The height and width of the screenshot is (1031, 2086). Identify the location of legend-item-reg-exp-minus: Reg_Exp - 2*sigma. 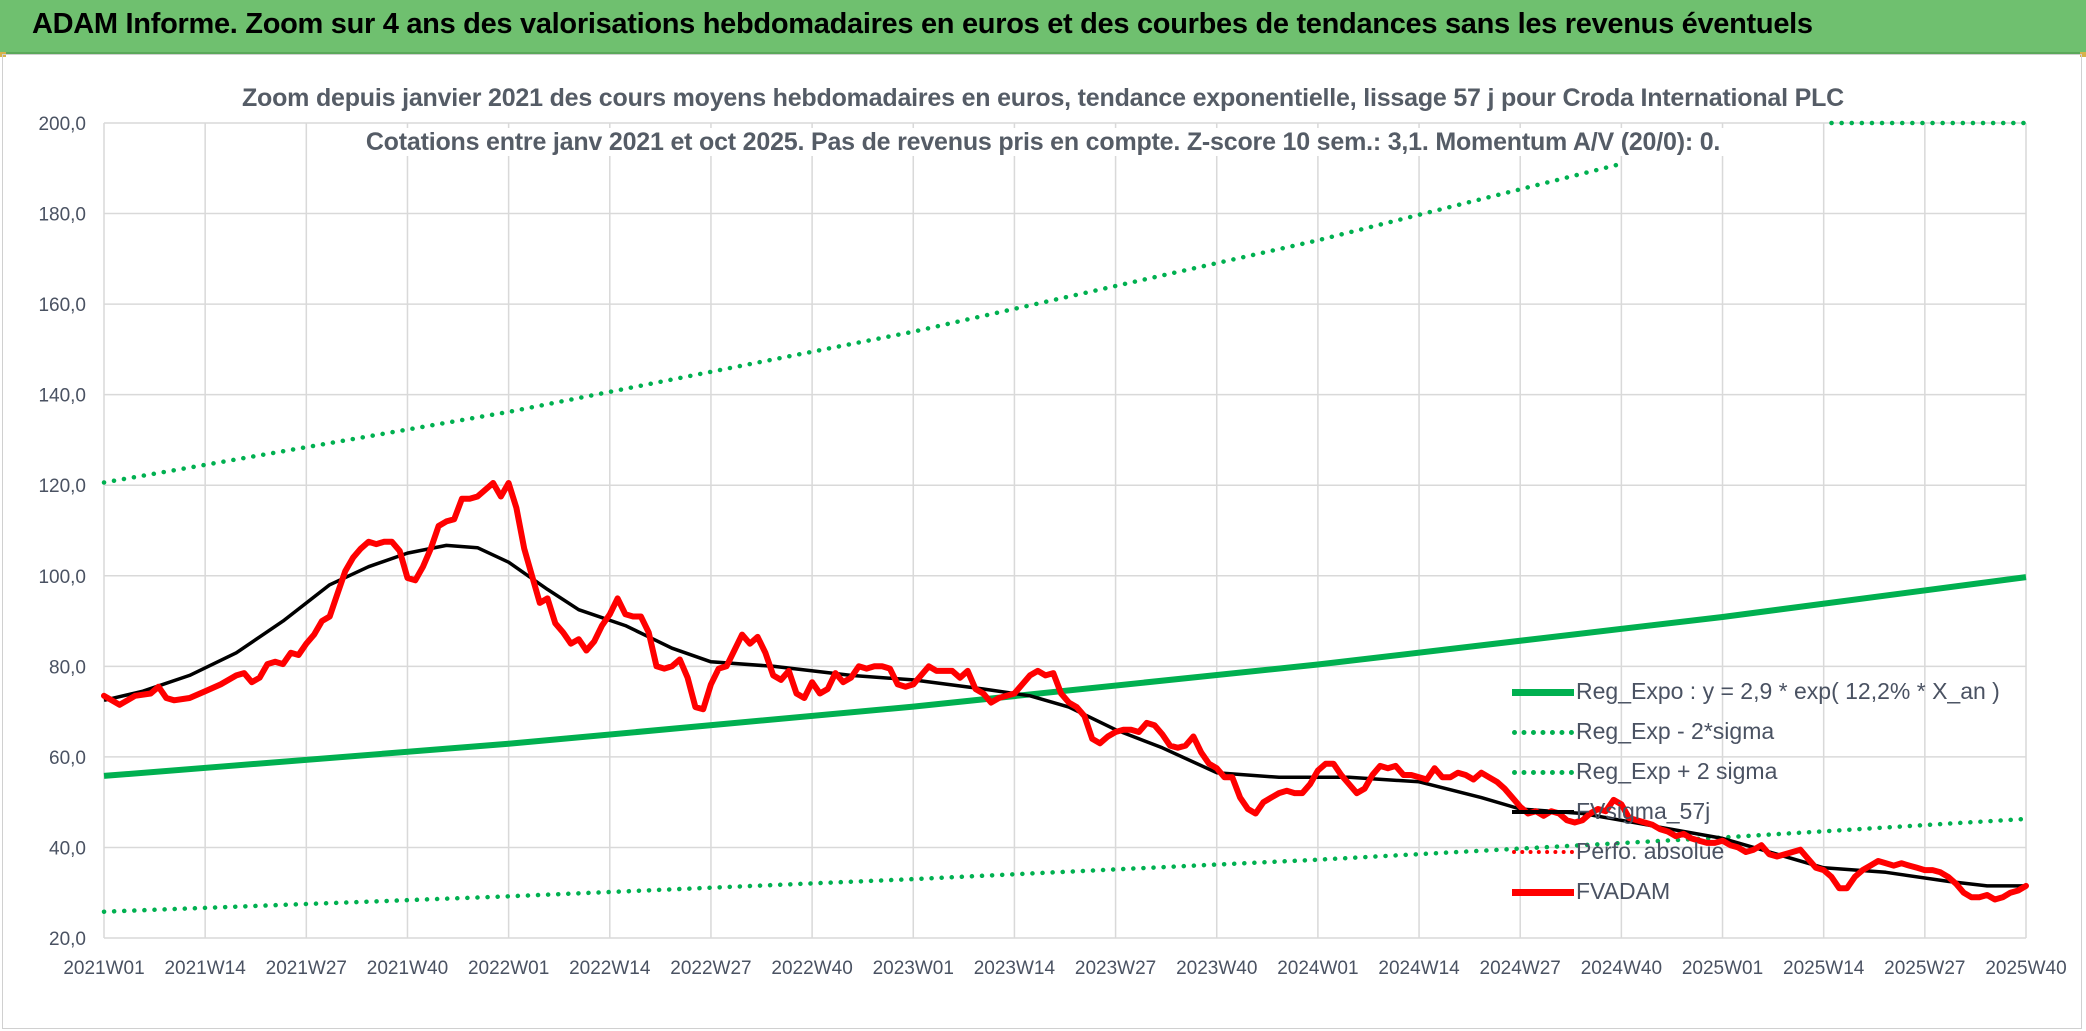
(1762, 732).